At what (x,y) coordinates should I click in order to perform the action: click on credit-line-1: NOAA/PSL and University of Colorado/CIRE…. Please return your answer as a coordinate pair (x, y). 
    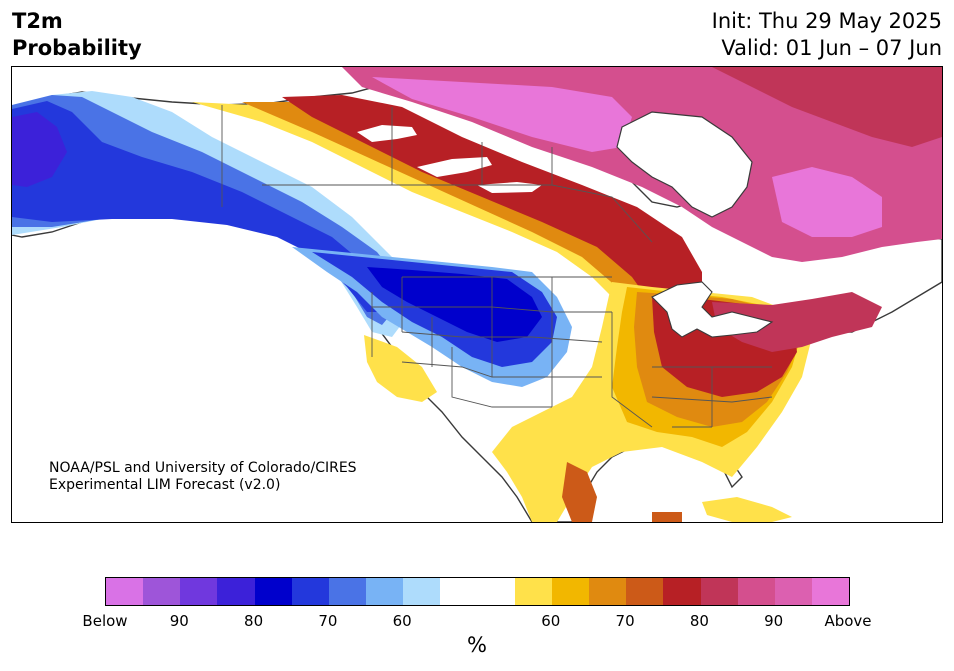
    Looking at the image, I should click on (203, 468).